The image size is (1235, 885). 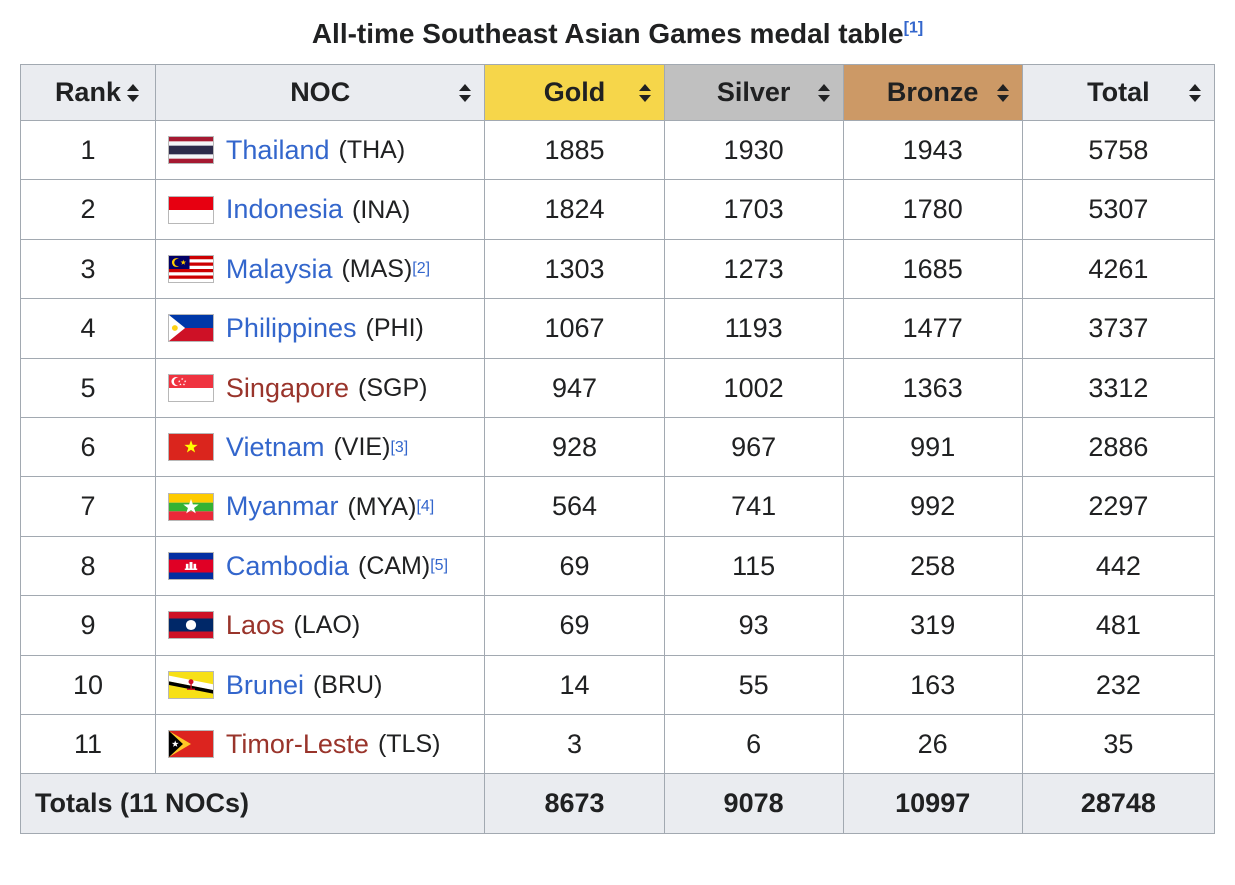 I want to click on silver-cell: 1273, so click(x=753, y=269).